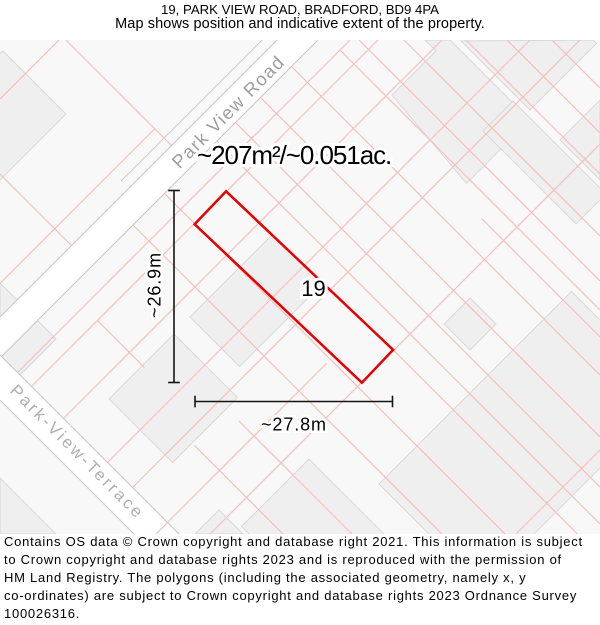  Describe the element at coordinates (155, 285) in the screenshot. I see `svg-text: ~26.9m` at that location.